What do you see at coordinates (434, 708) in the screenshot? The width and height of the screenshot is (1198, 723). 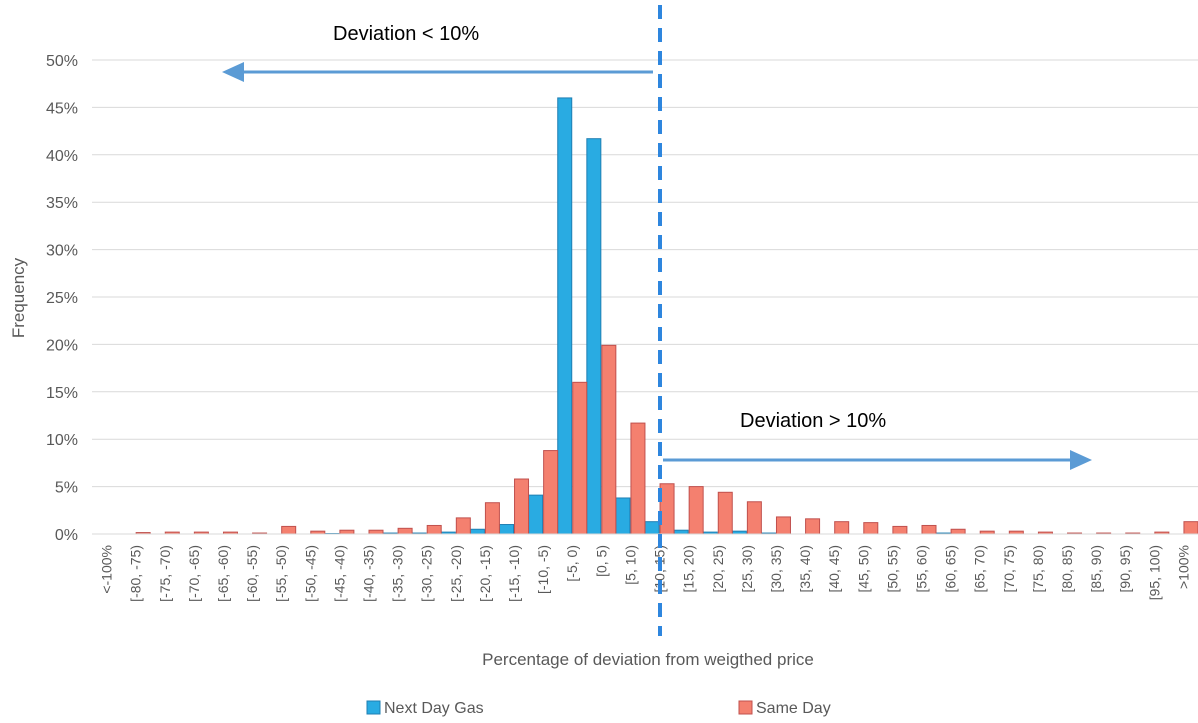 I see `legend-label-next-day-gas: Next Day Gas` at bounding box center [434, 708].